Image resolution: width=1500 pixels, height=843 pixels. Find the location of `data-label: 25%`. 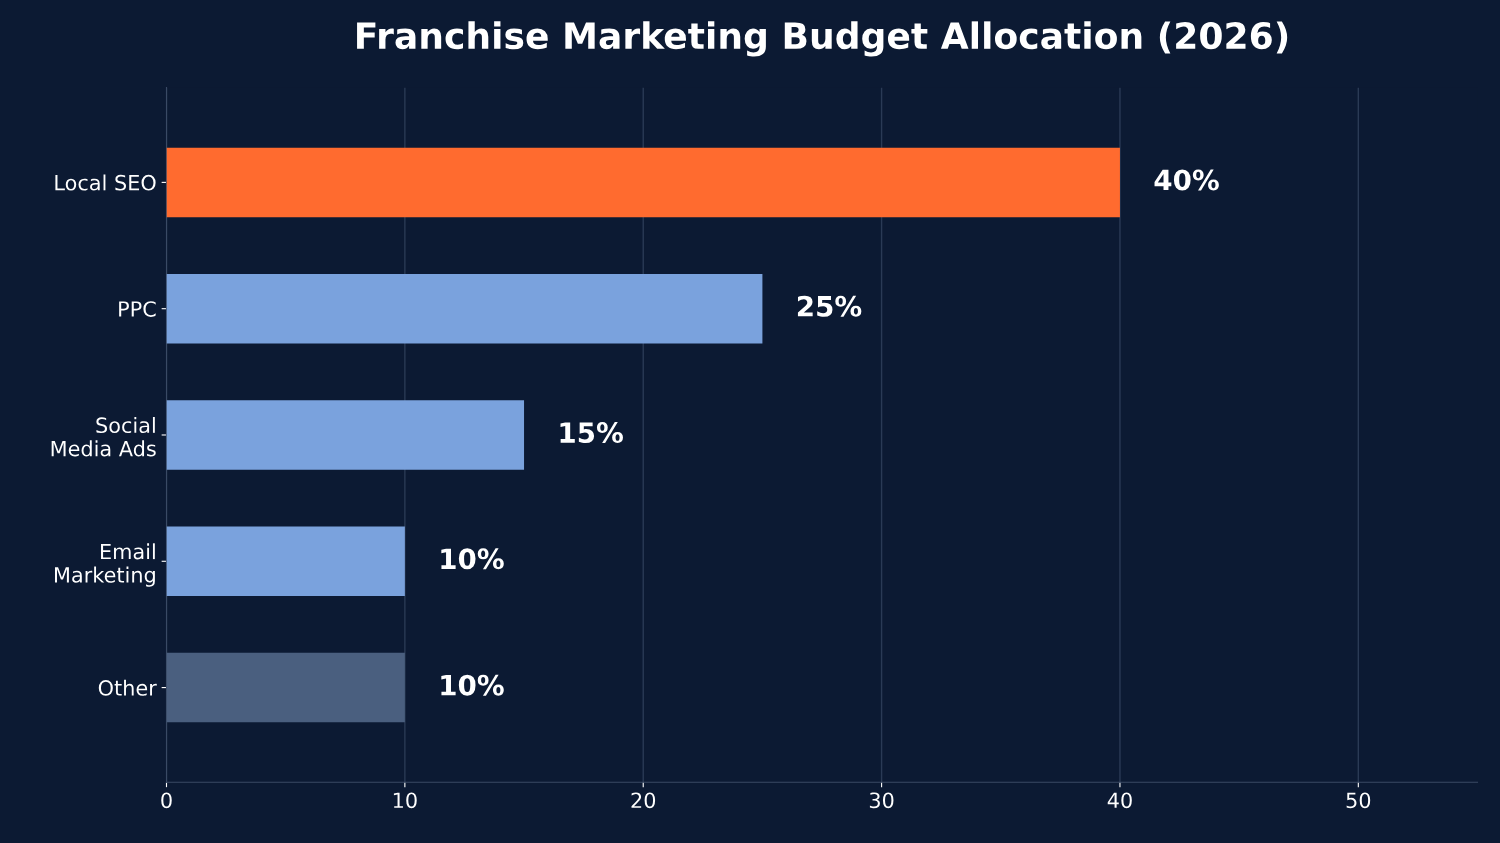

data-label: 25% is located at coordinates (829, 306).